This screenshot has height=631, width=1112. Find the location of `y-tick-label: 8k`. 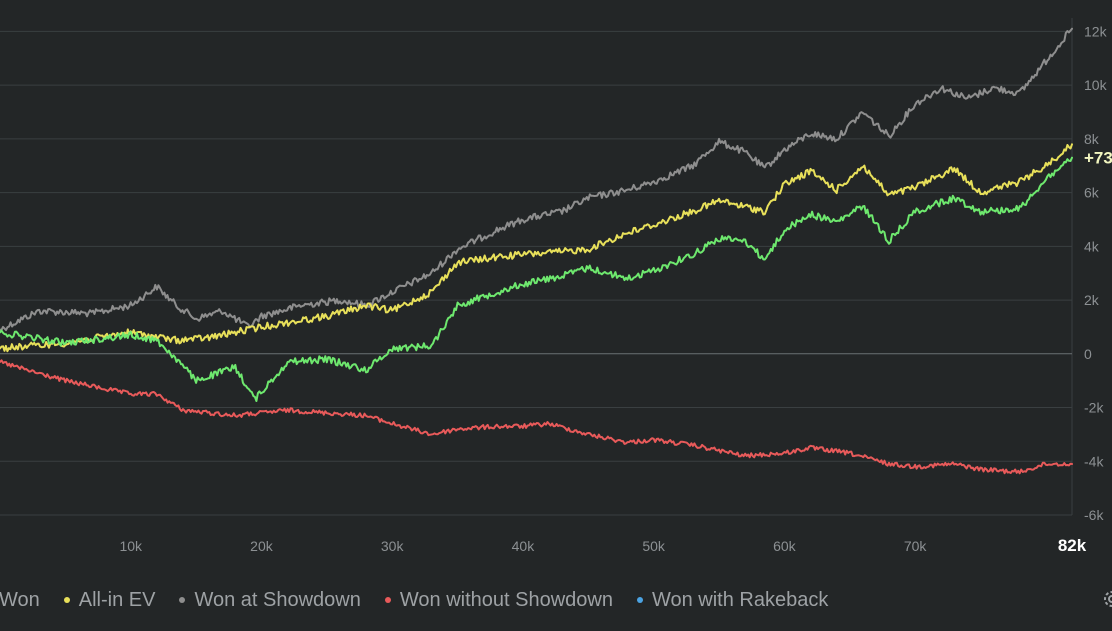

y-tick-label: 8k is located at coordinates (1092, 139).